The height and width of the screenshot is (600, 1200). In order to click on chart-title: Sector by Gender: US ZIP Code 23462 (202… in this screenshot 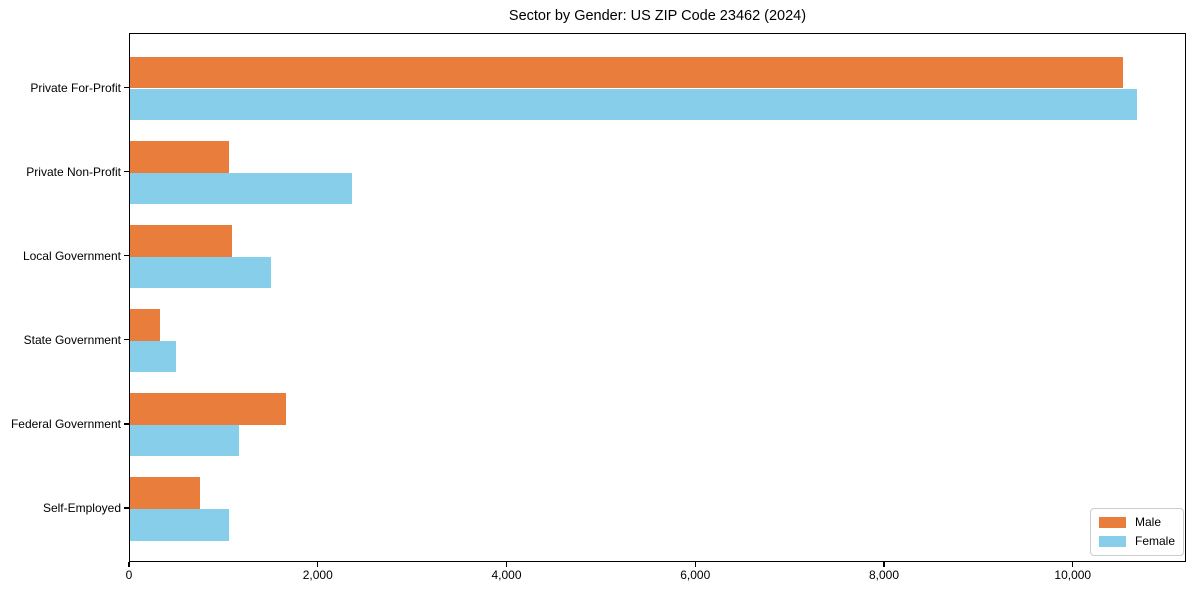, I will do `click(657, 16)`.